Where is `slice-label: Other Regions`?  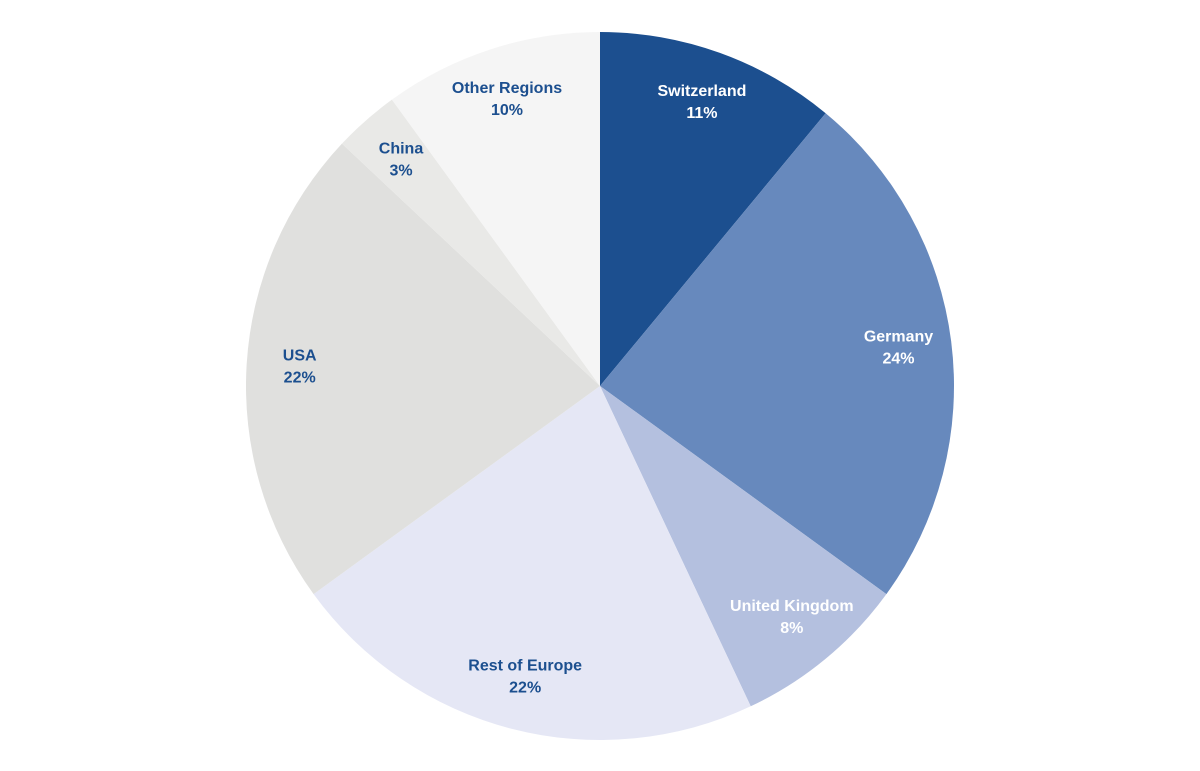 slice-label: Other Regions is located at coordinates (507, 88).